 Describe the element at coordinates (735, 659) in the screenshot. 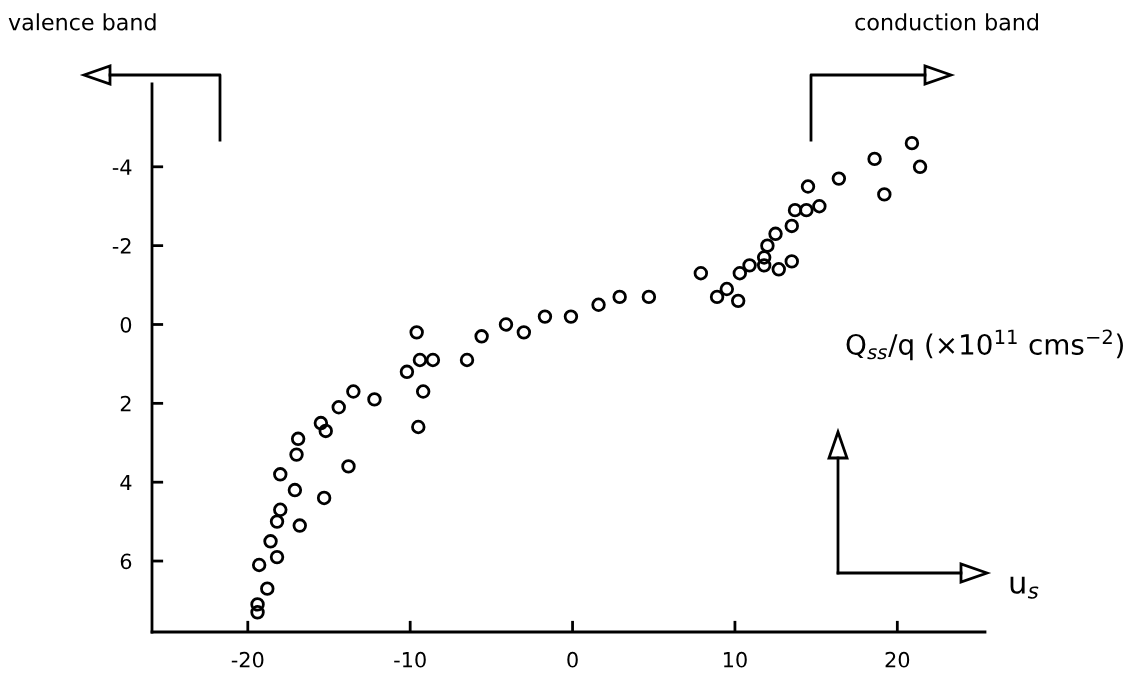

I see `x-tick-label: 10` at that location.